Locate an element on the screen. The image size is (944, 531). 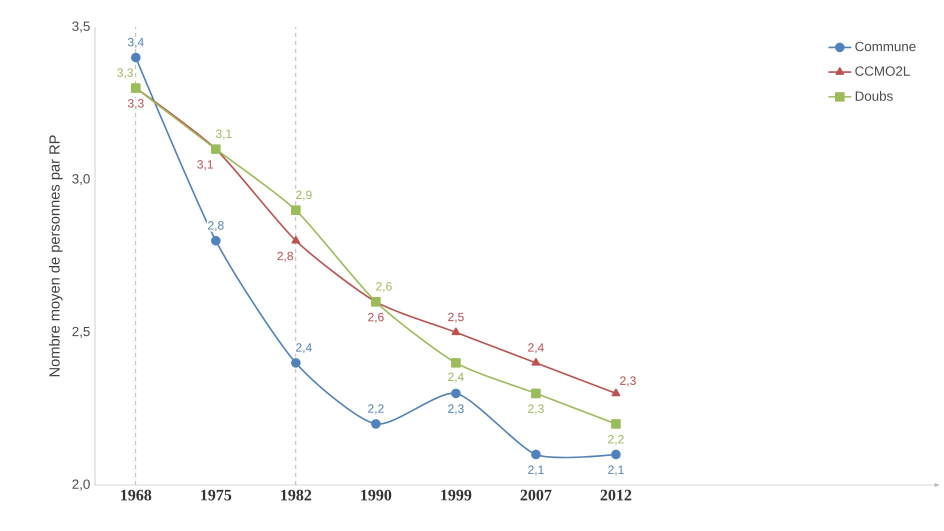
legend-label: Doubs is located at coordinates (874, 96).